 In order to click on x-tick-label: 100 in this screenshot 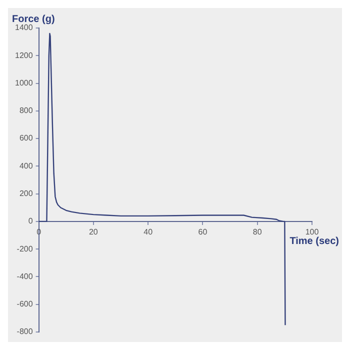, I will do `click(312, 231)`.